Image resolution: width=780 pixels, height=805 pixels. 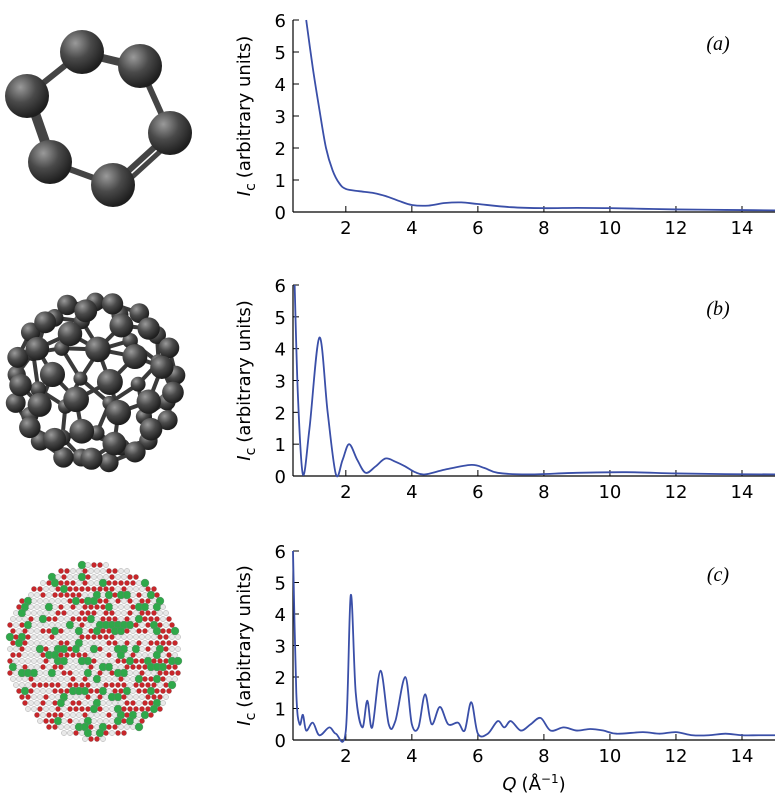 What do you see at coordinates (280, 350) in the screenshot?
I see `y-tick-label: 4` at bounding box center [280, 350].